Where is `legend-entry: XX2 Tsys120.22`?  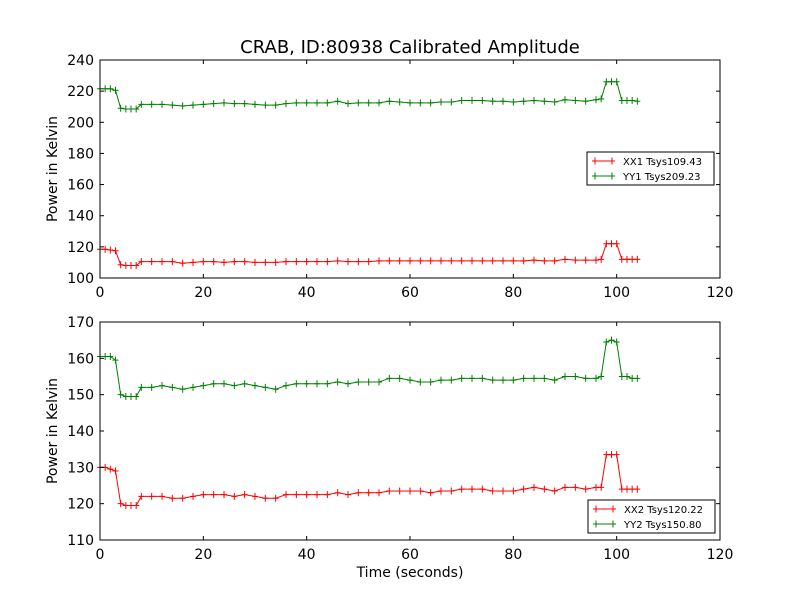
legend-entry: XX2 Tsys120.22 is located at coordinates (648, 510).